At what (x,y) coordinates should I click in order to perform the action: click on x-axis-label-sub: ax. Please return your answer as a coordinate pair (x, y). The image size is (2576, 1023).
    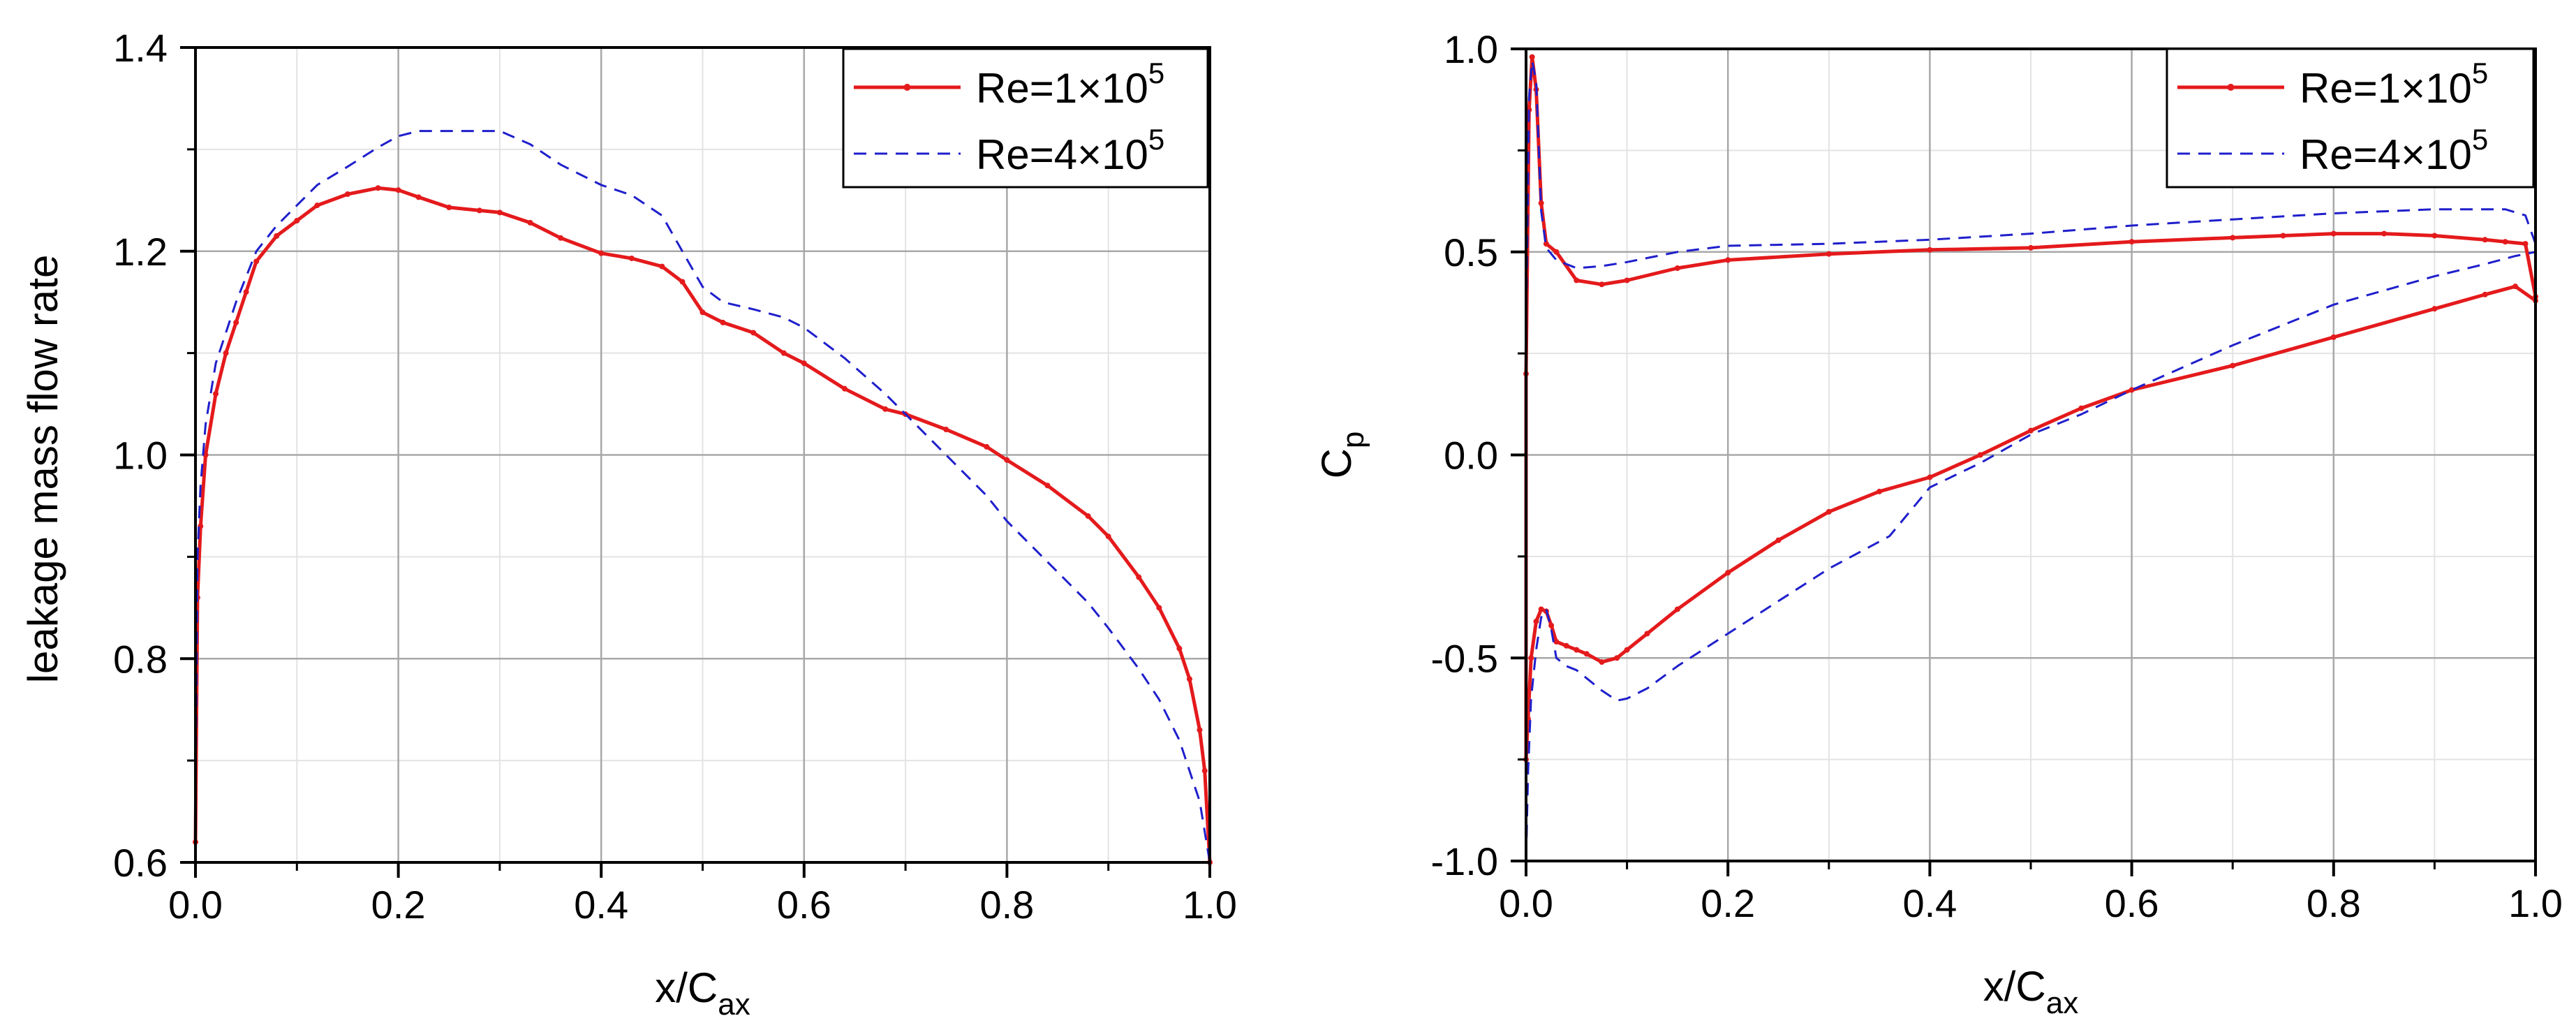
    Looking at the image, I should click on (734, 1004).